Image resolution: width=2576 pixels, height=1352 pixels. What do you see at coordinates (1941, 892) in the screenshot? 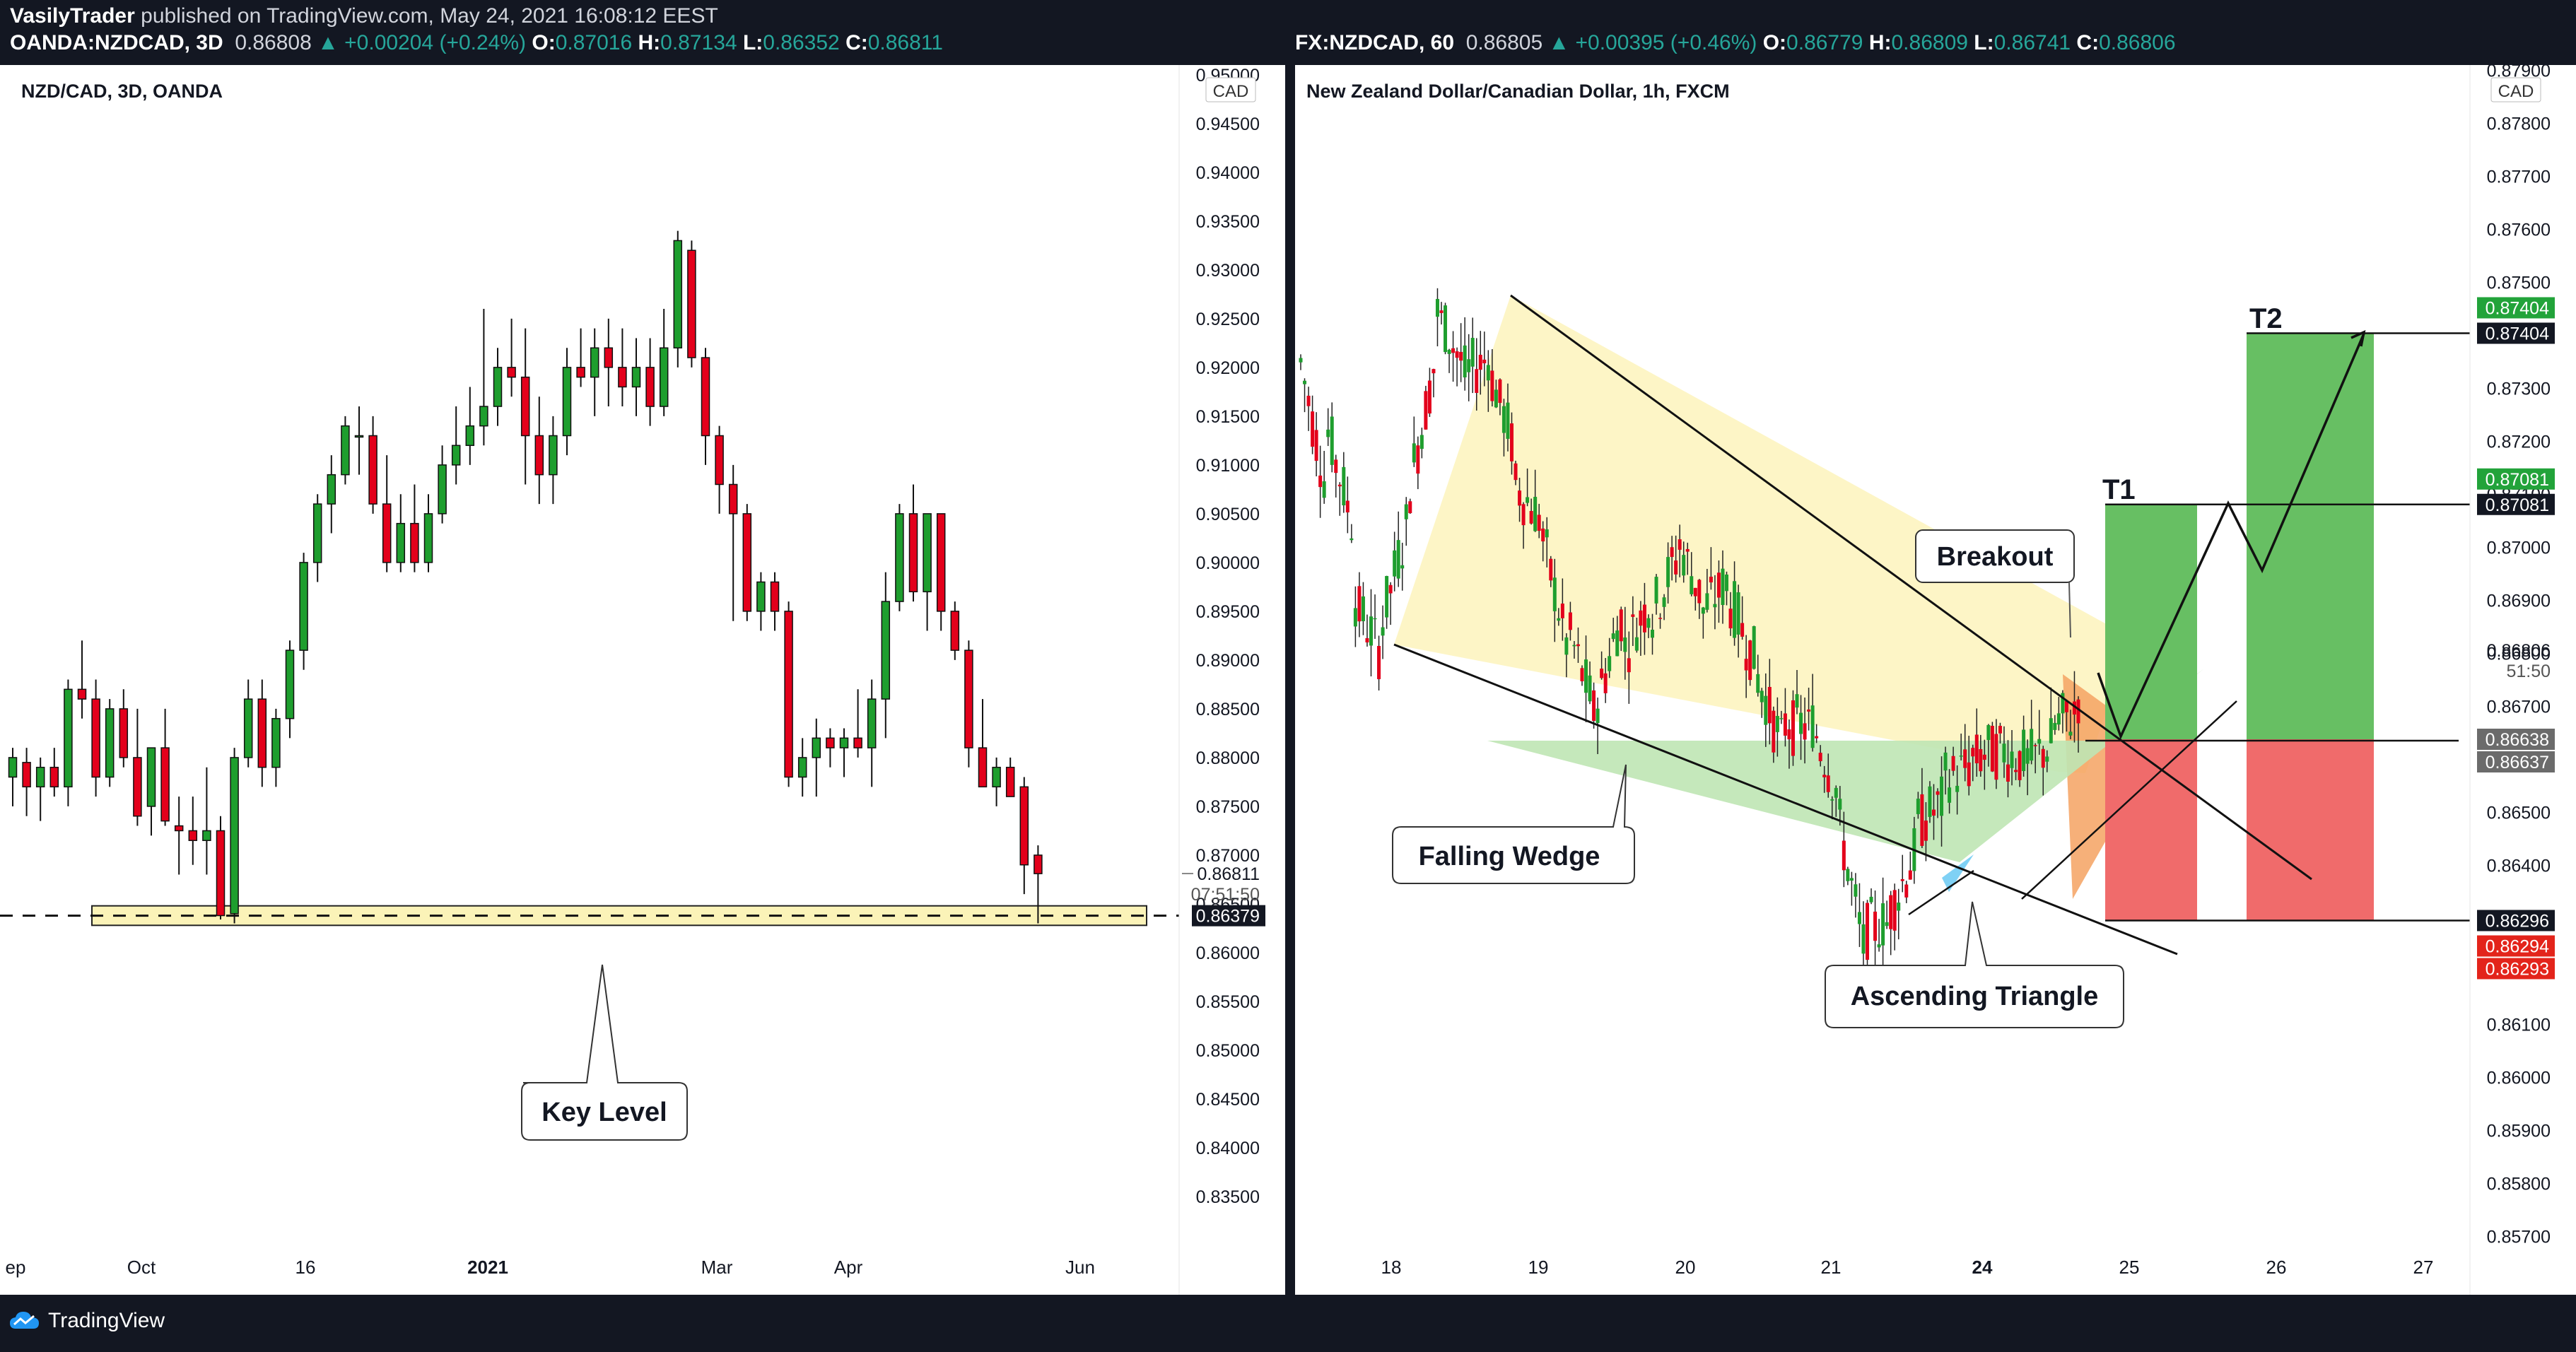
I see `triangle-base-line` at bounding box center [1941, 892].